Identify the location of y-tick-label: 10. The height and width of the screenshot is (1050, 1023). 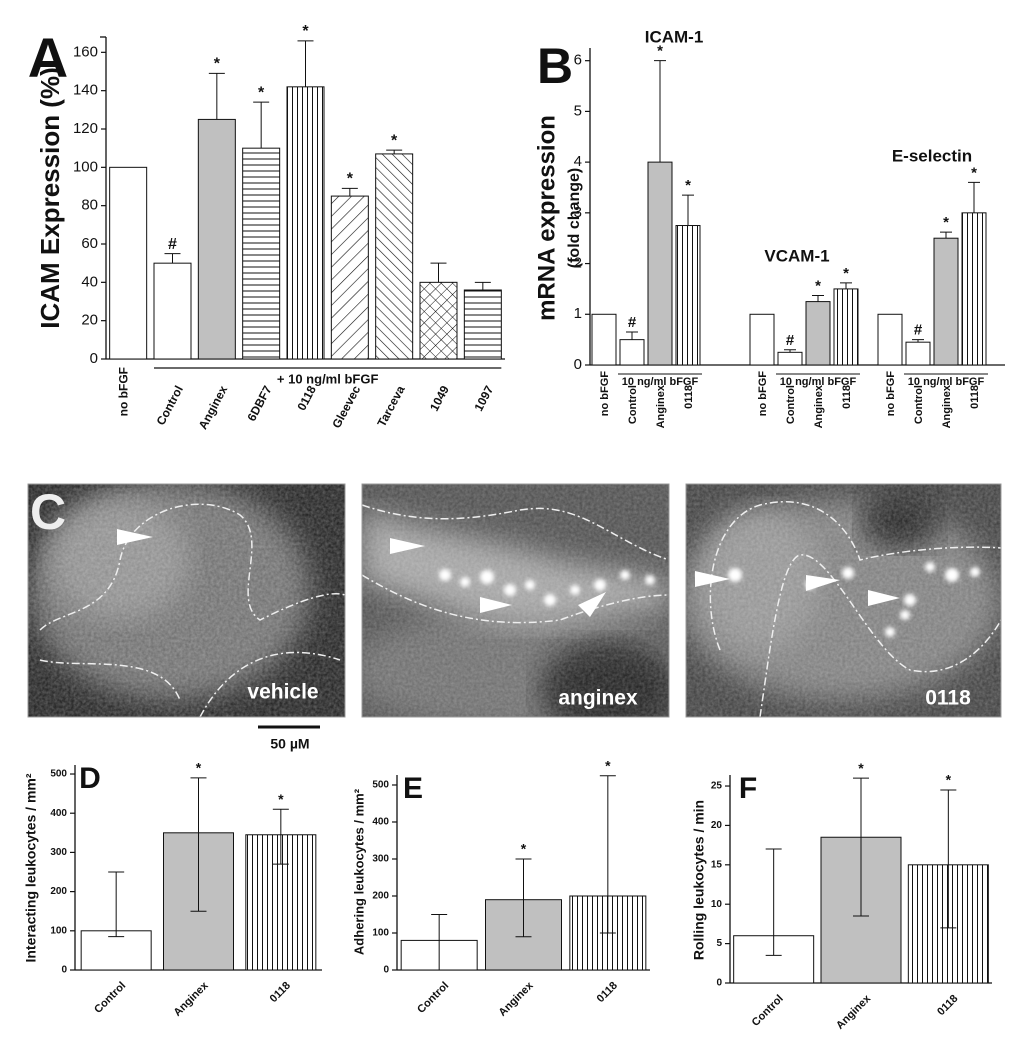
(717, 904).